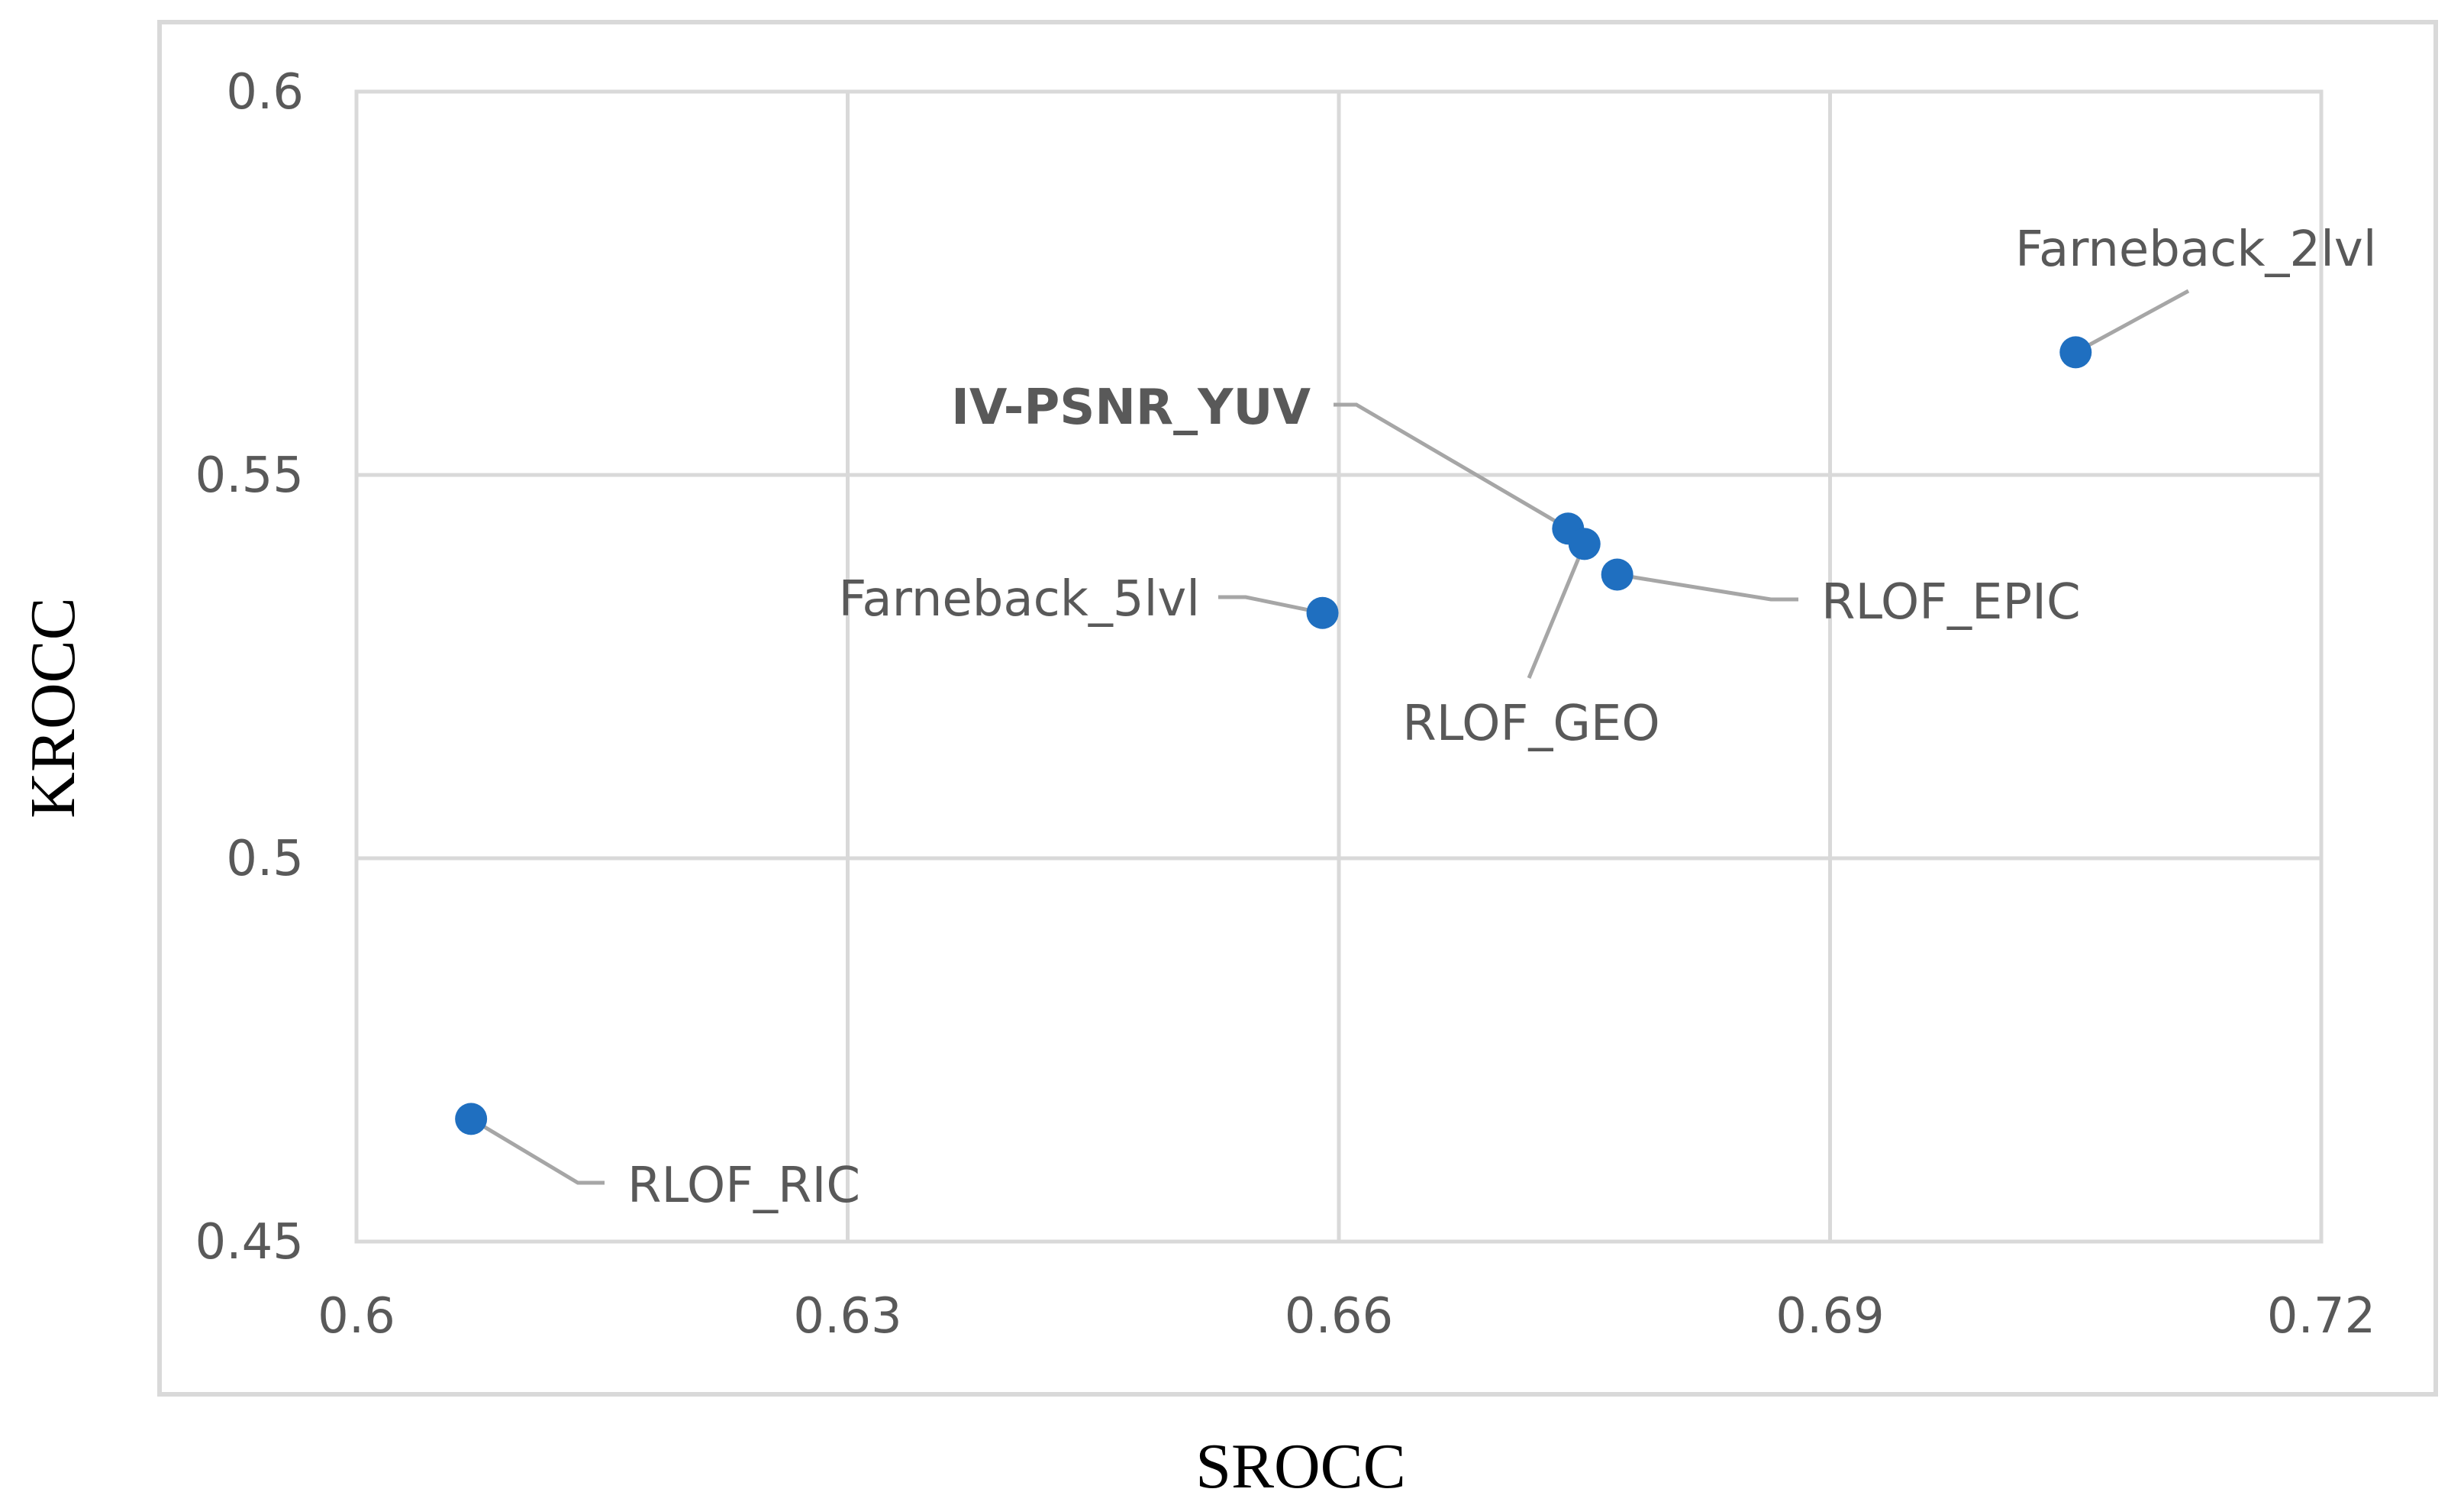  Describe the element at coordinates (1300, 1466) in the screenshot. I see `x-axis-title: SROCC` at that location.